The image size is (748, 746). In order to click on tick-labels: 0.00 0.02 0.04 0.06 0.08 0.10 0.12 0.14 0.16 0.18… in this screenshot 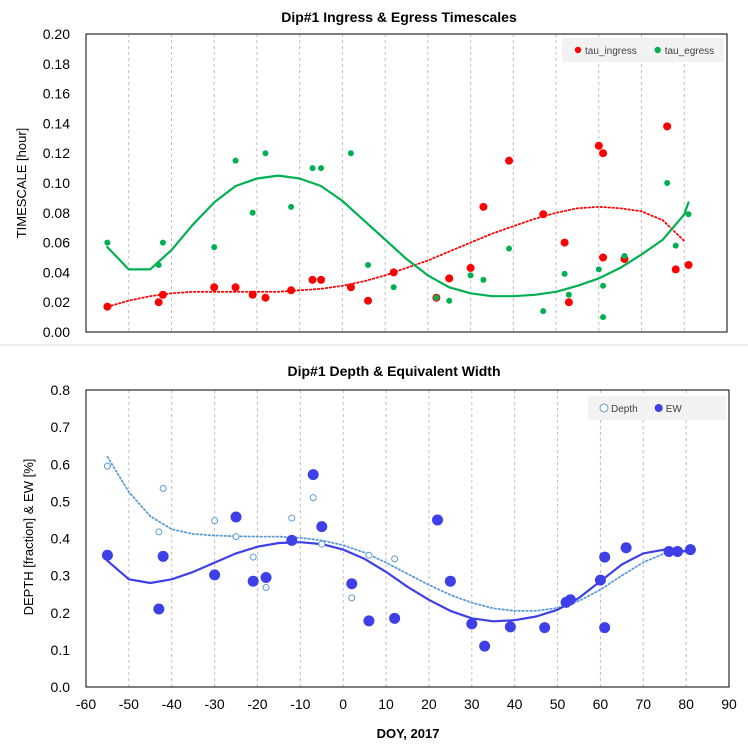, I will do `click(56, 183)`.